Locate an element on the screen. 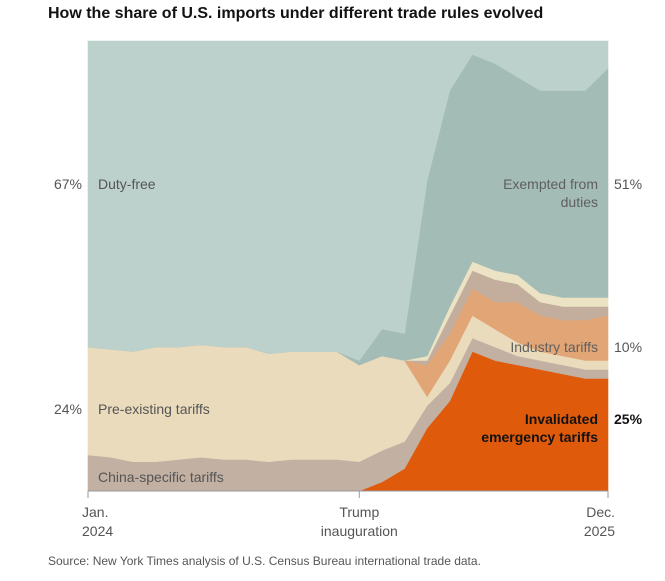 This screenshot has height=581, width=665. x-tick-label: inauguration is located at coordinates (359, 531).